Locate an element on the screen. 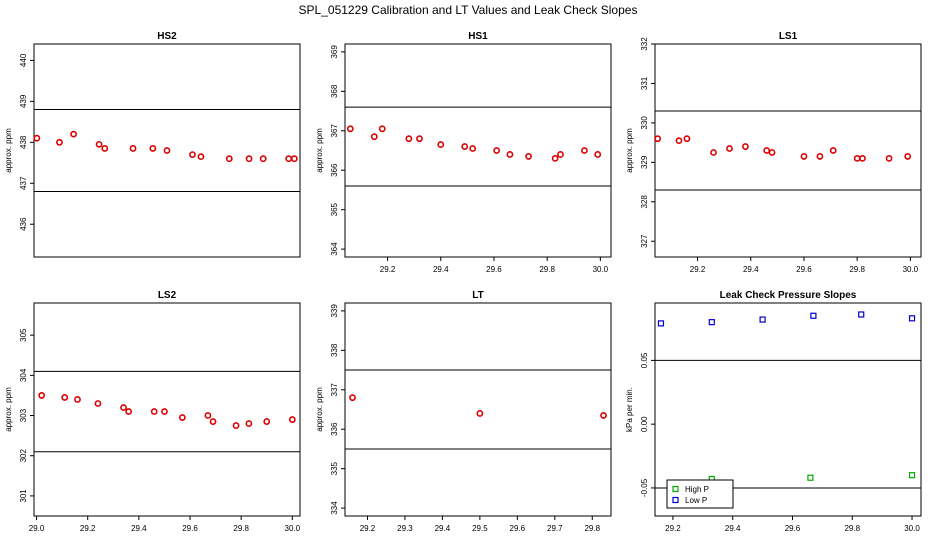  x-tick-label: 29.0 is located at coordinates (37, 528).